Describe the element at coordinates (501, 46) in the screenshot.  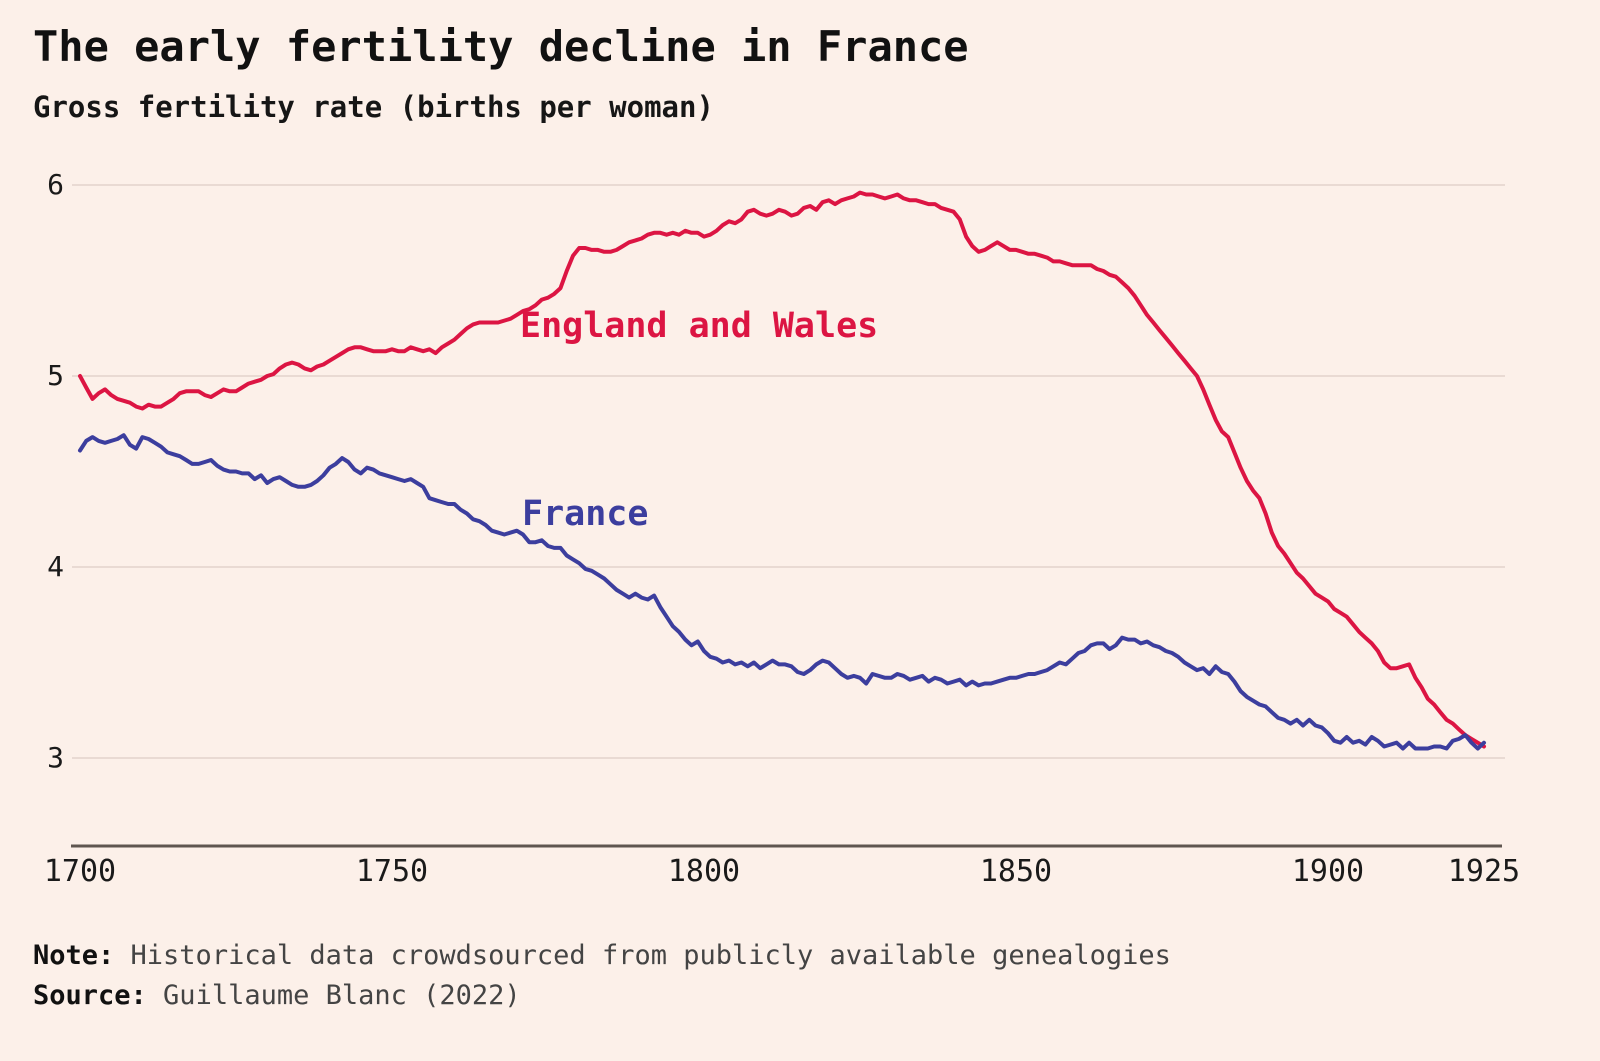
I see `page-title: The early fertility decline in France` at that location.